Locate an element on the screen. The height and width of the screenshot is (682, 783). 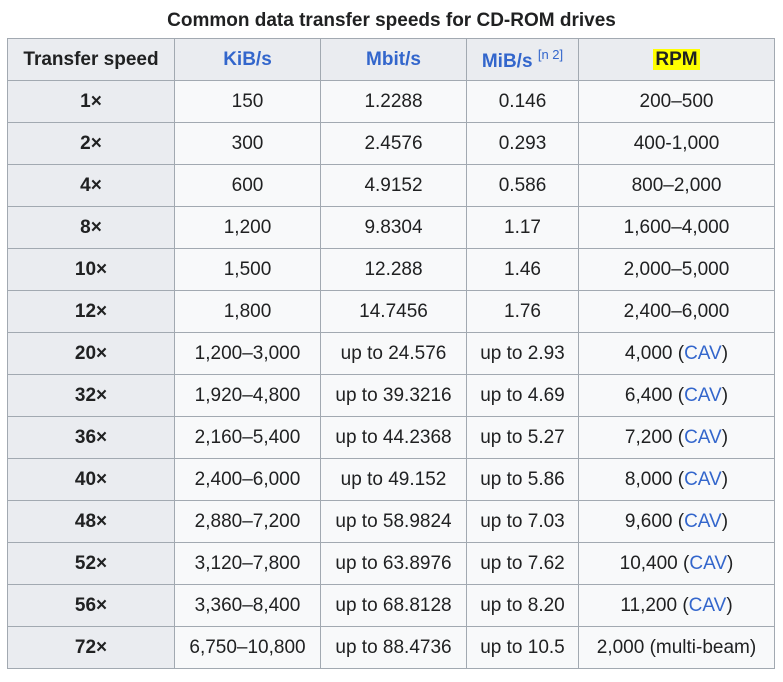
cell-rpm: 6,400 (CAV) is located at coordinates (676, 395).